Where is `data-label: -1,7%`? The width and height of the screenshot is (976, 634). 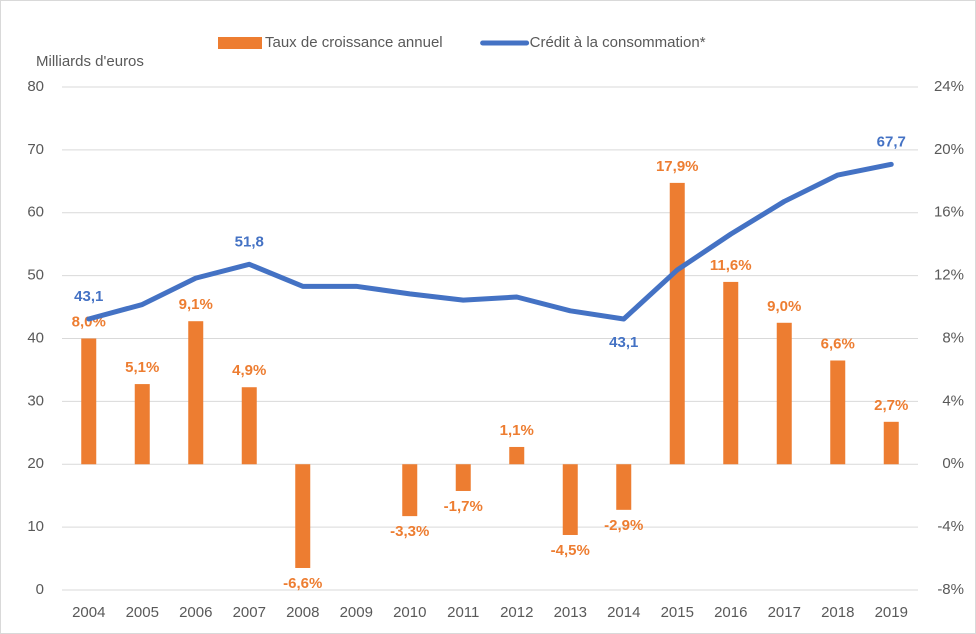 data-label: -1,7% is located at coordinates (463, 506).